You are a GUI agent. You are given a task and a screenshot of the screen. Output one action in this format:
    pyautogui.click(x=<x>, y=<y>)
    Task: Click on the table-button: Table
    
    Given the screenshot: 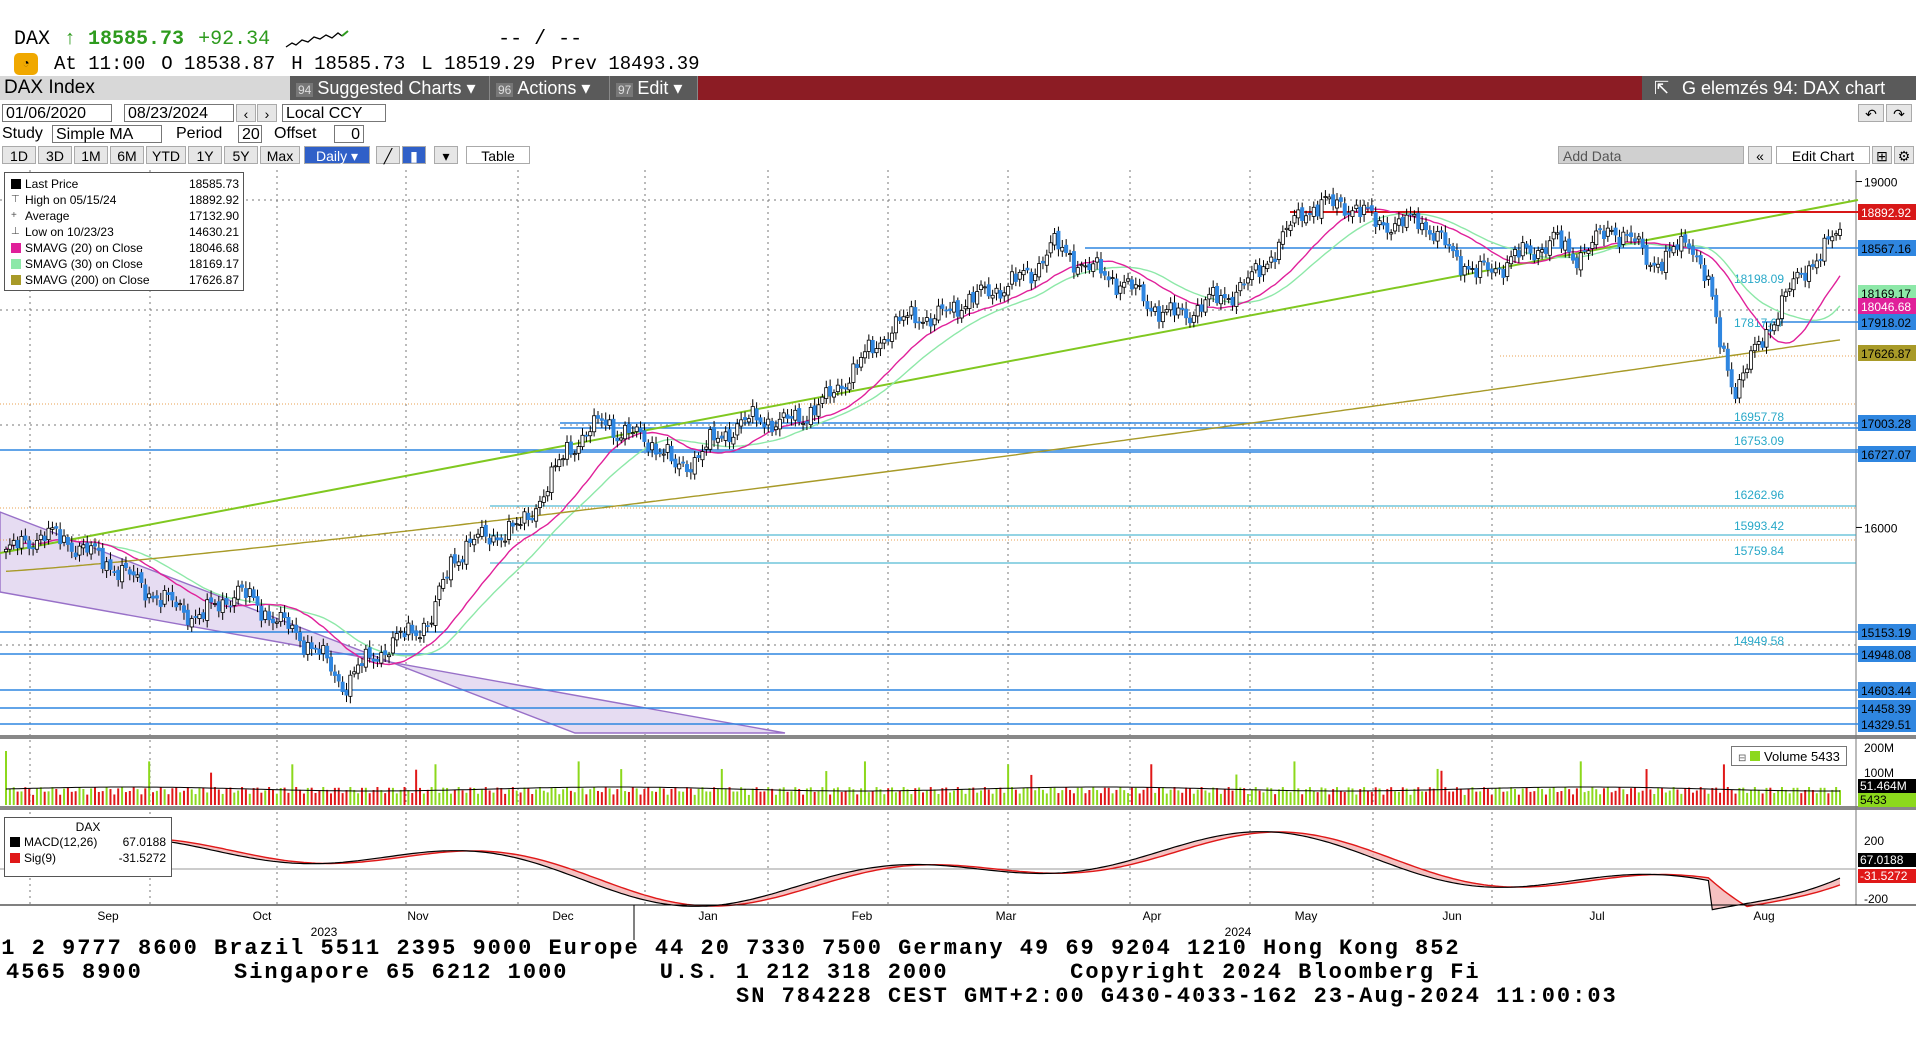 What is the action you would take?
    pyautogui.click(x=498, y=155)
    